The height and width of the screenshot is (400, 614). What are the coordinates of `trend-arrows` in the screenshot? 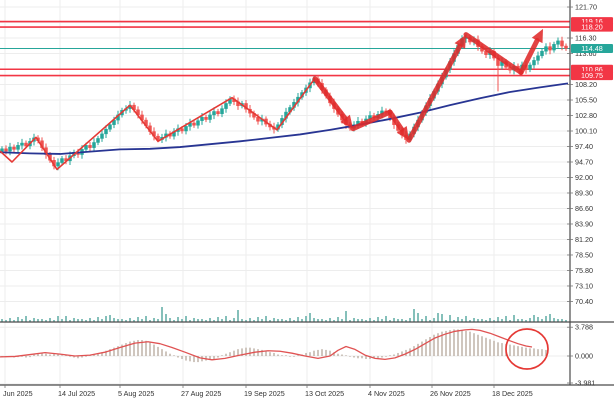 It's located at (427, 85).